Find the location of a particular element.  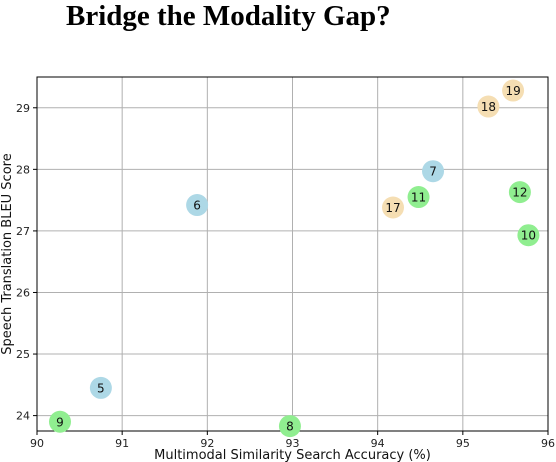

data-point-9: 9 is located at coordinates (59, 421).